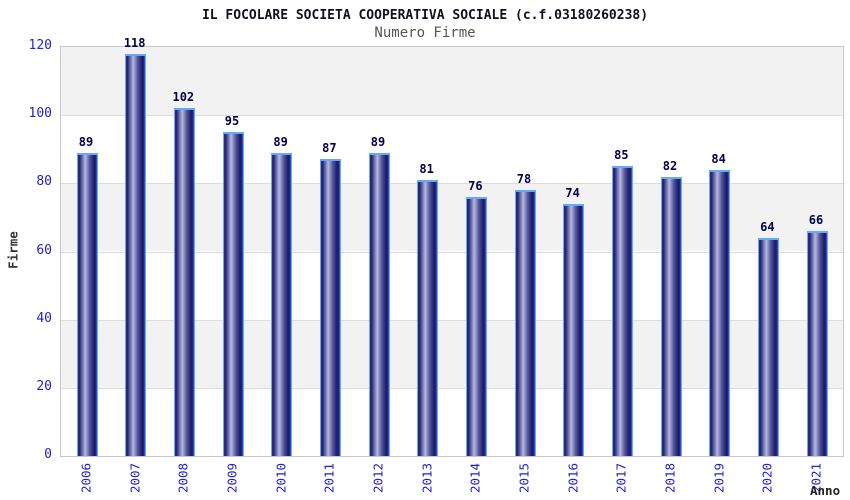 This screenshot has height=500, width=850. I want to click on y-tick-label: 60, so click(44, 250).